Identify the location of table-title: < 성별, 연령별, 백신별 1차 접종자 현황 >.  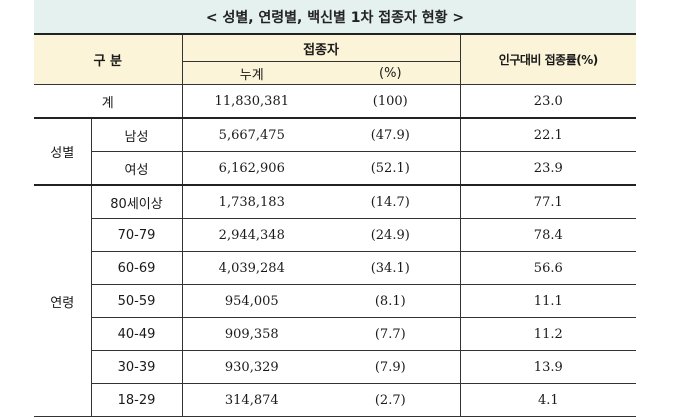
(335, 16).